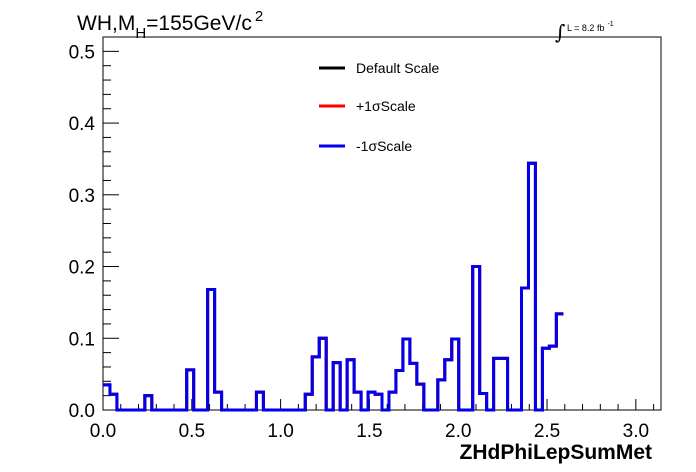 The image size is (696, 472). I want to click on legend: Default Scale +1σScale -1σScale, so click(379, 107).